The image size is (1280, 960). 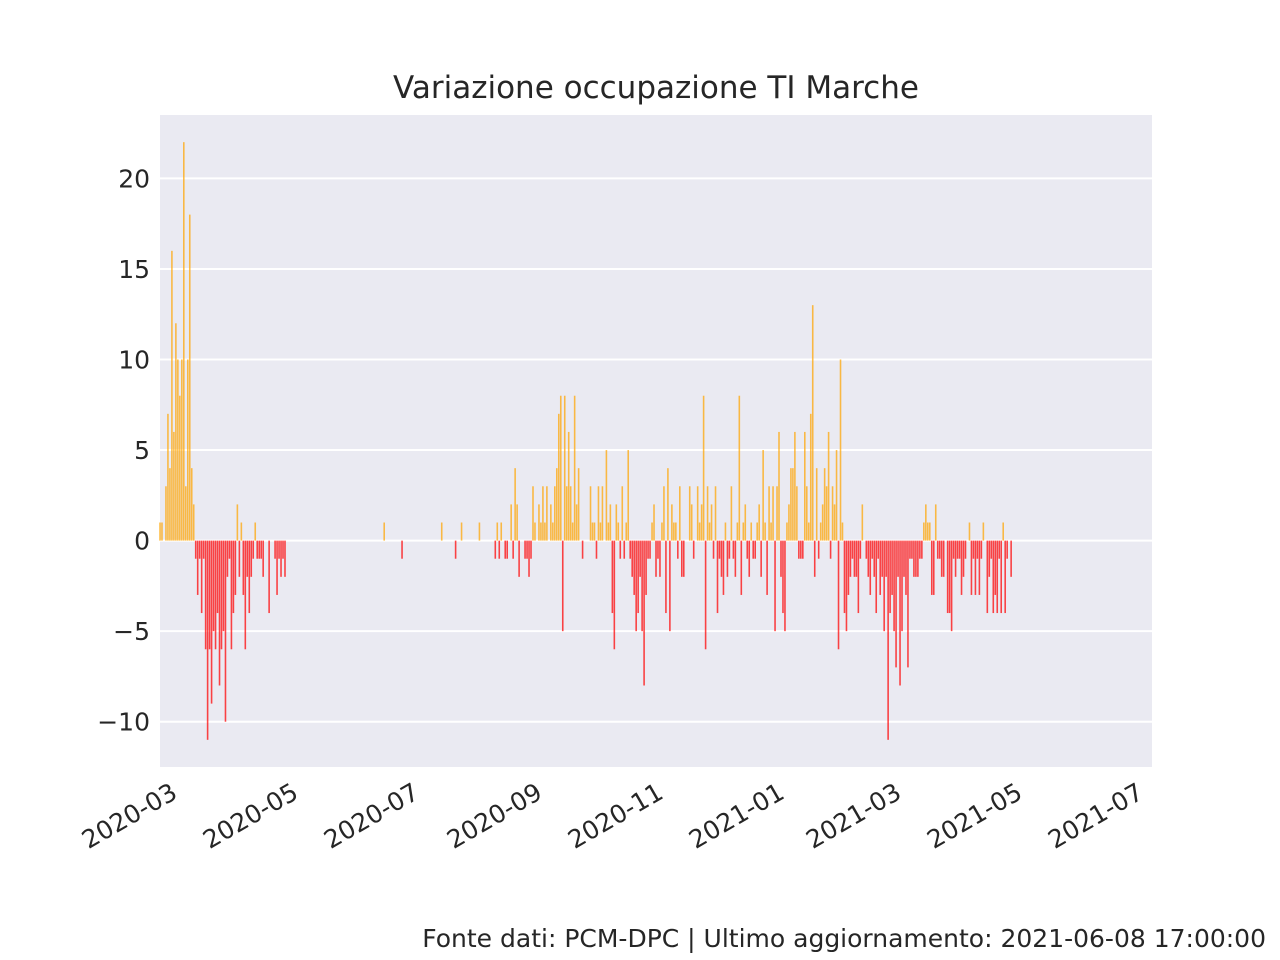 I want to click on chart-title: Variazione occupazione TI Marche, so click(x=656, y=88).